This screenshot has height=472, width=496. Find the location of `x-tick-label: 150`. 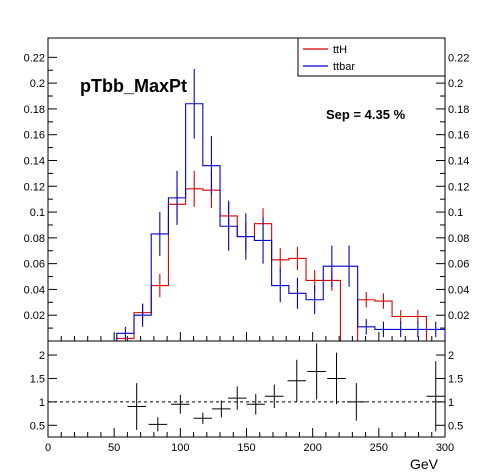

x-tick-label: 150 is located at coordinates (246, 448).